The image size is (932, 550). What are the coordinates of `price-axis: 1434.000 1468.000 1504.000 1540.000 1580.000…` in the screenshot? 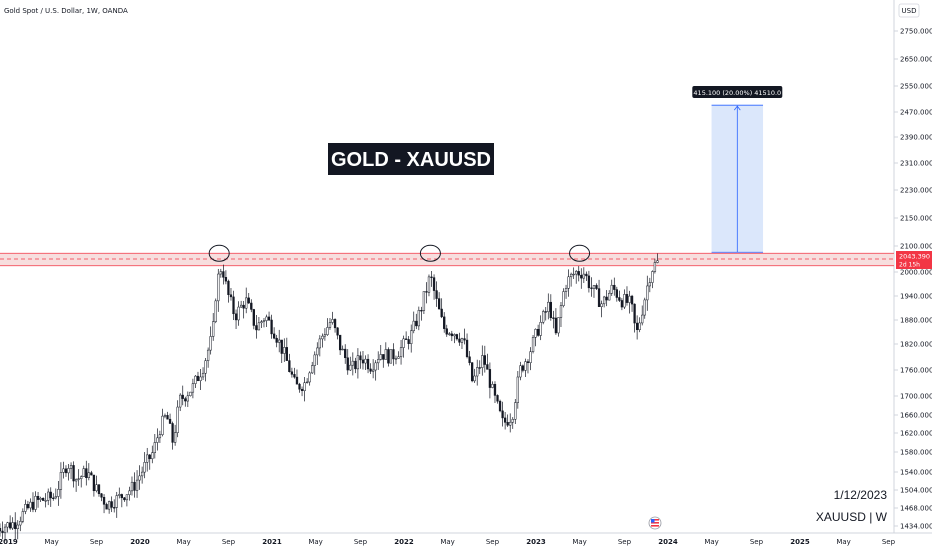 It's located at (913, 279).